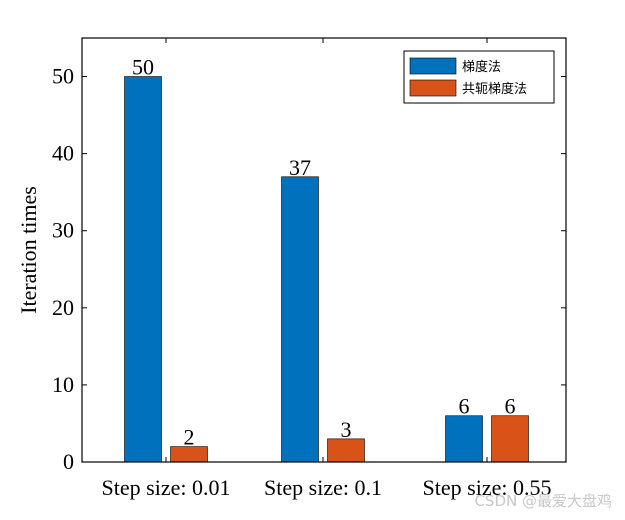 The height and width of the screenshot is (520, 625). What do you see at coordinates (63, 384) in the screenshot?
I see `y-tick-label: 10` at bounding box center [63, 384].